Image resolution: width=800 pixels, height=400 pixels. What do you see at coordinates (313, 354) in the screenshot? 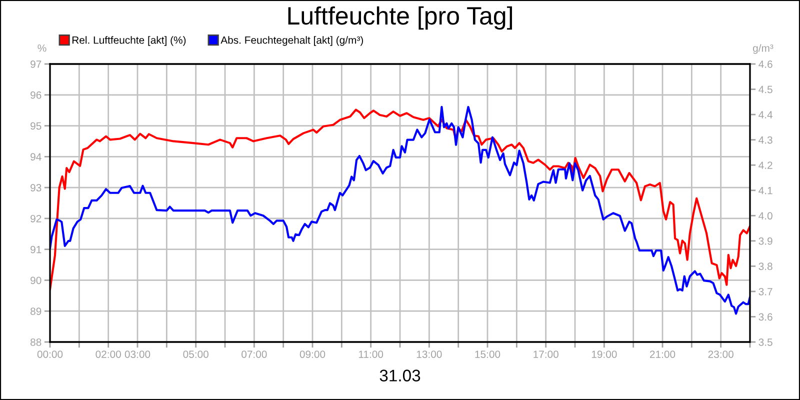
I see `x-tick-label: 09:00` at bounding box center [313, 354].